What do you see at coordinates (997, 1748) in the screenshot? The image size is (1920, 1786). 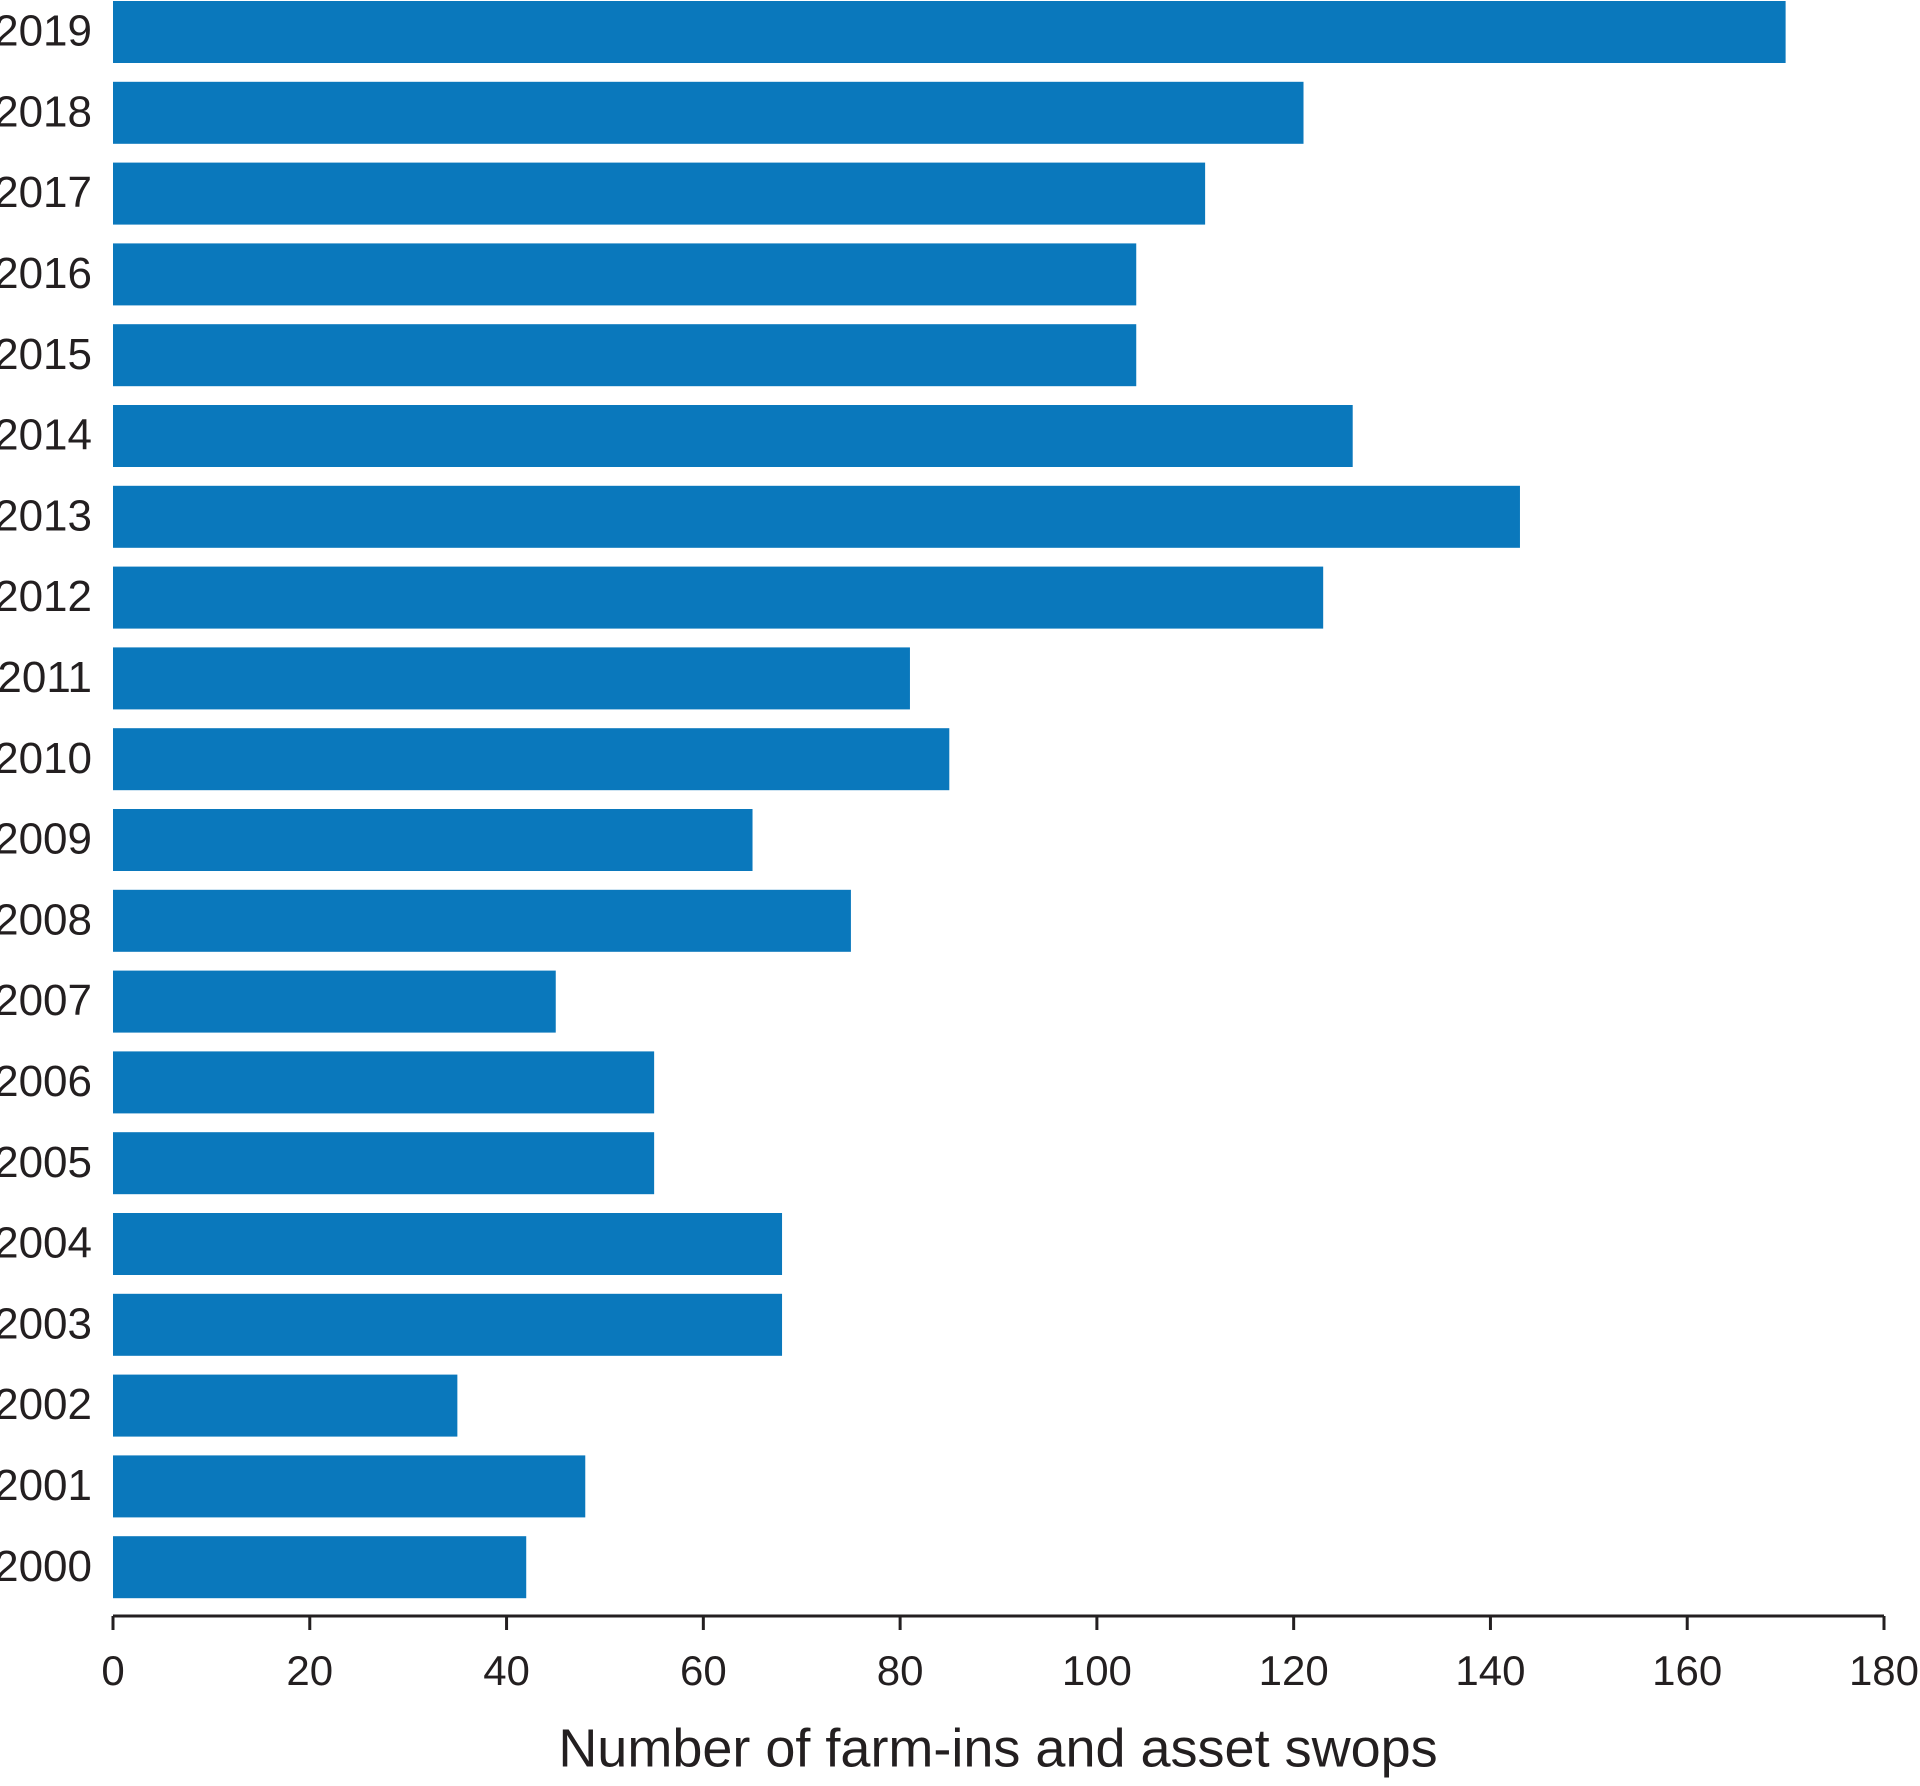 I see `x-axis-title: Number of farm-ins and asset swops` at bounding box center [997, 1748].